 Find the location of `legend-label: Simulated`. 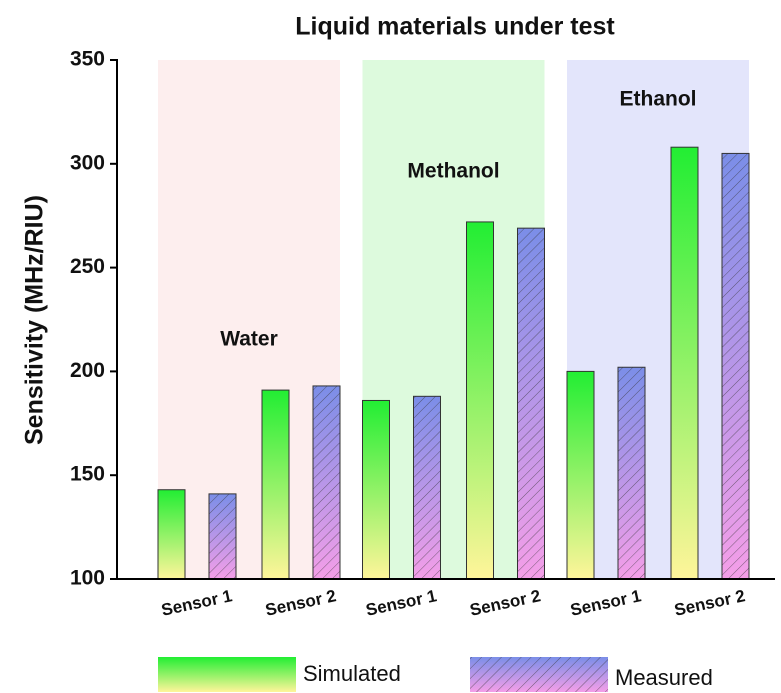

legend-label: Simulated is located at coordinates (352, 673).